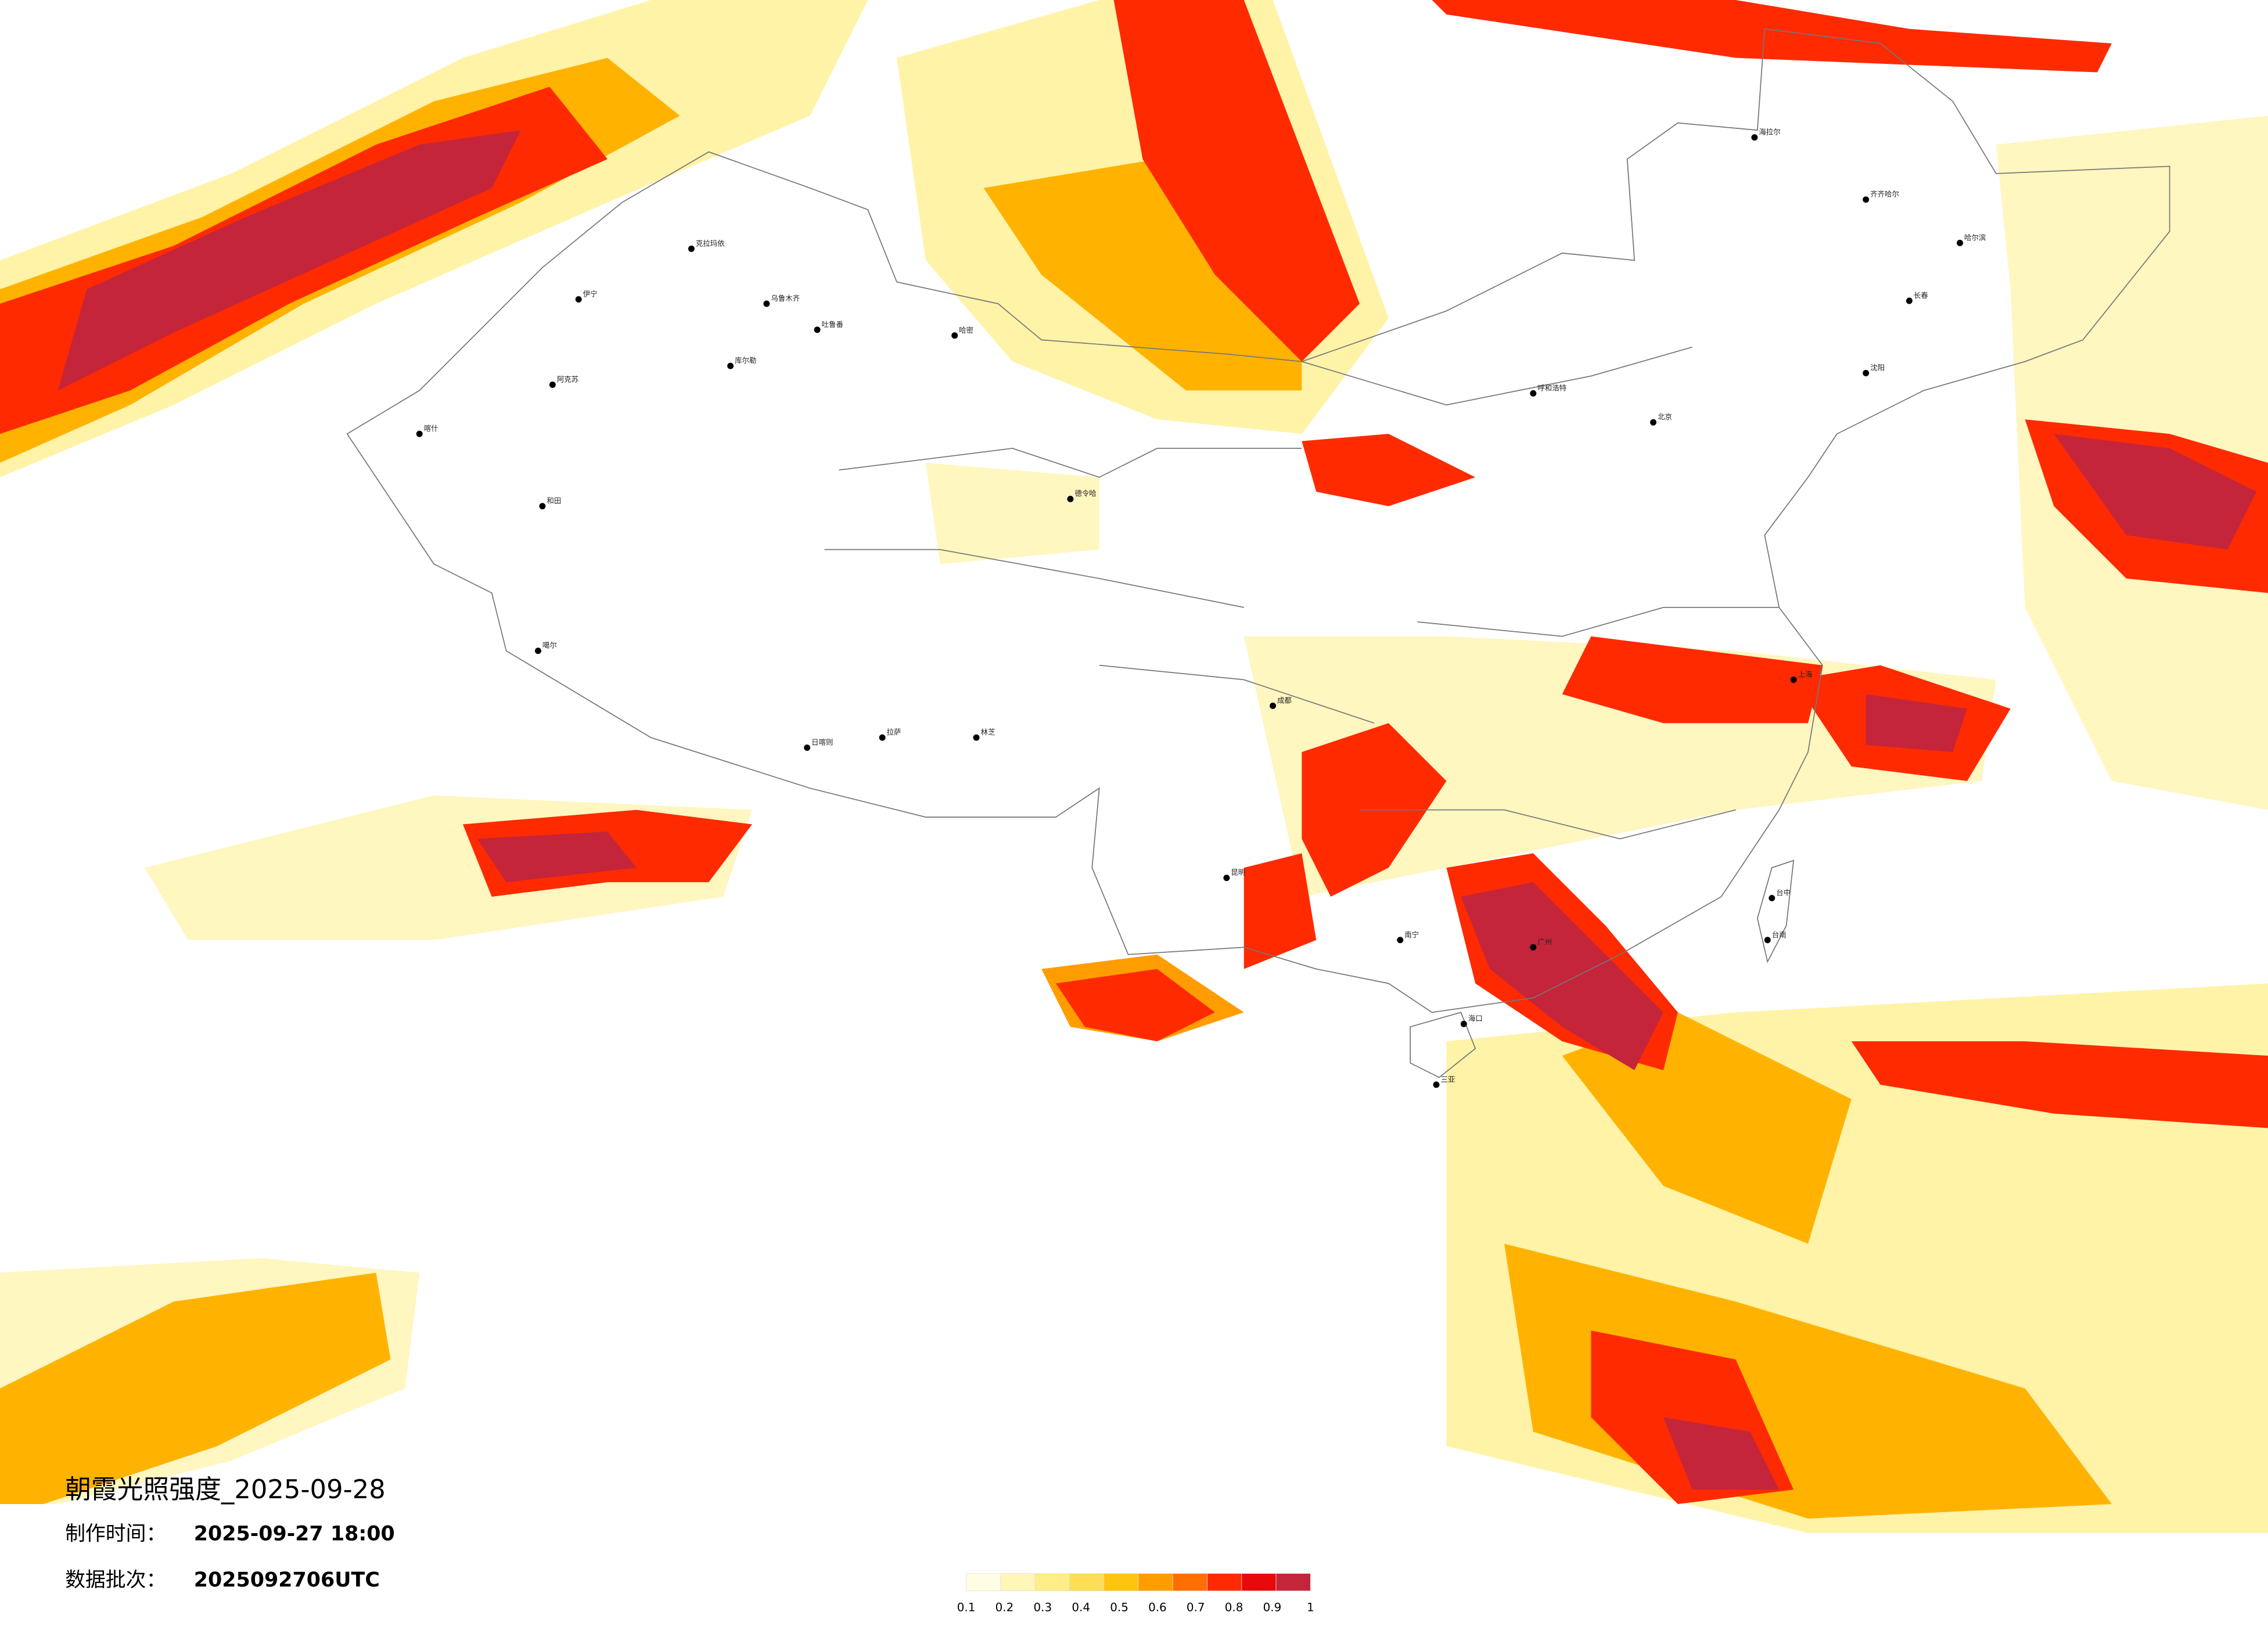 The image size is (2268, 1626). What do you see at coordinates (785, 298) in the screenshot?
I see `city-label: 乌鲁木齐` at bounding box center [785, 298].